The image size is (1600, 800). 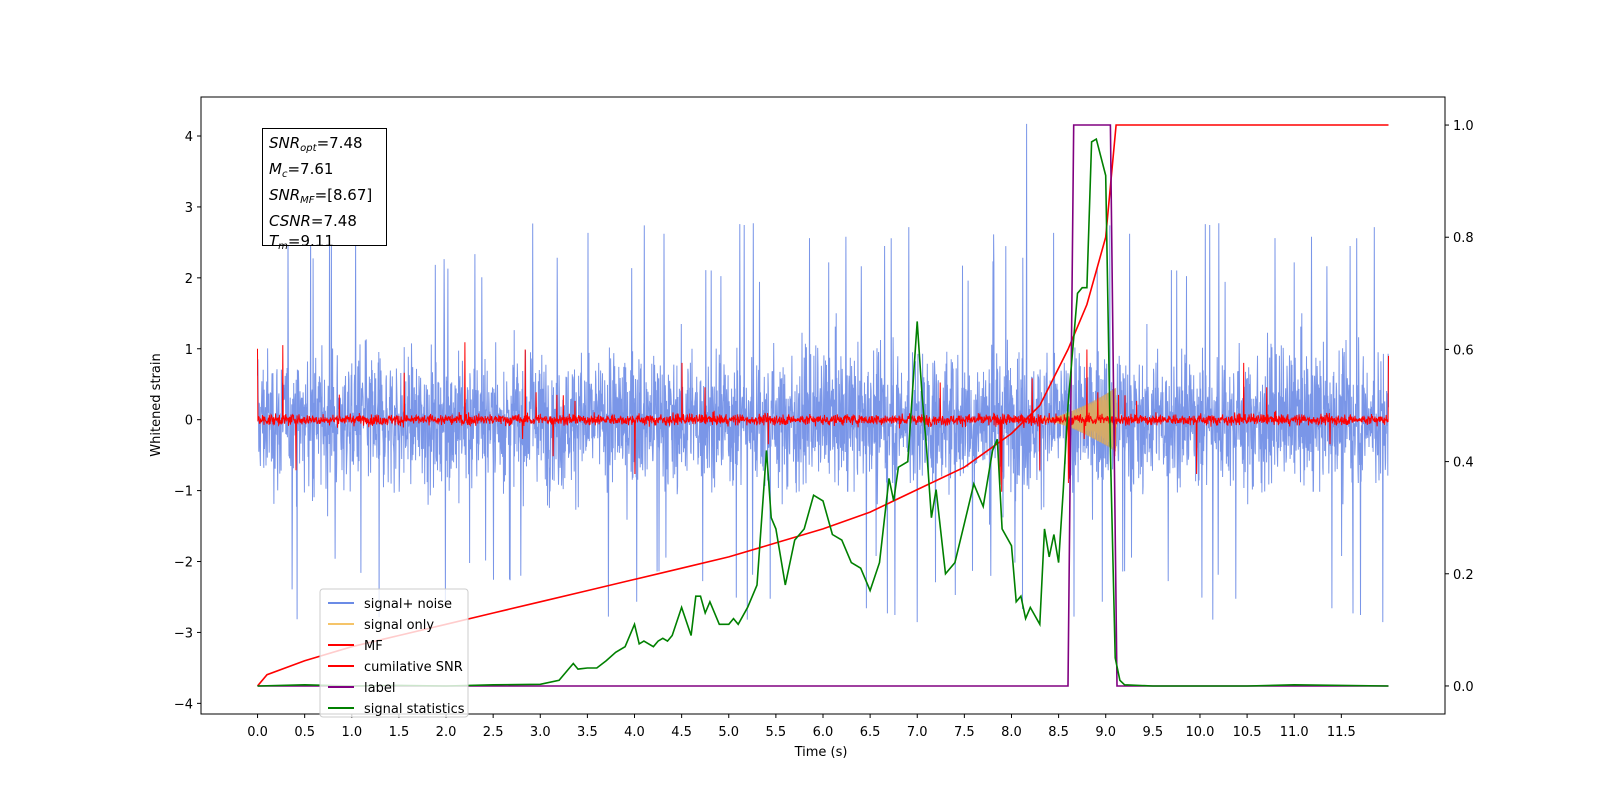 I want to click on mc-symbol: M, so click(x=275, y=169).